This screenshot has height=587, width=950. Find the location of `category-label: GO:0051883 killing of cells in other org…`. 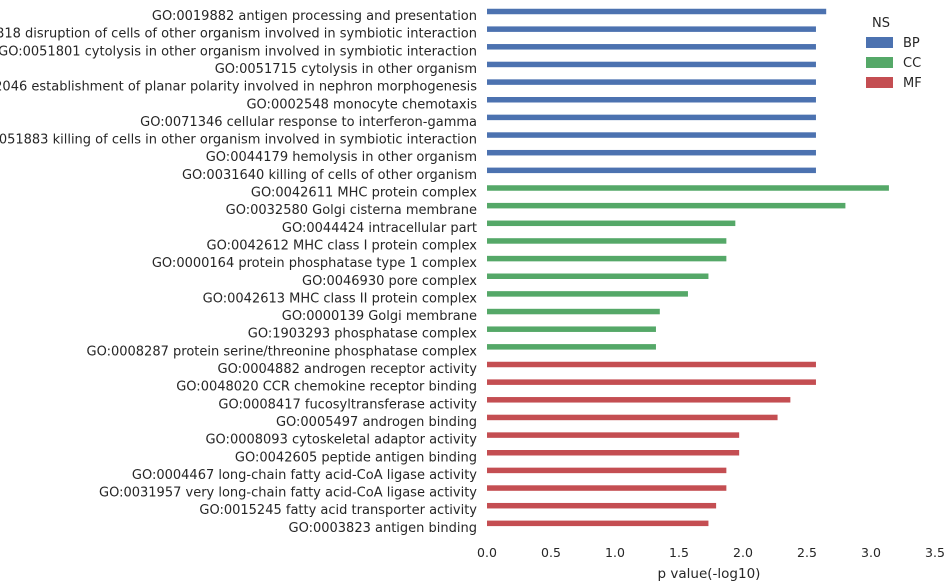

category-label: GO:0051883 killing of cells in other org… is located at coordinates (238, 140).